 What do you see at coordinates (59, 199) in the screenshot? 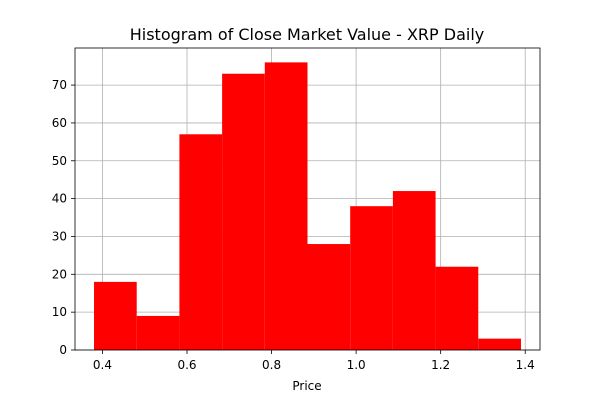
I see `y-tick-label-4: 40` at bounding box center [59, 199].